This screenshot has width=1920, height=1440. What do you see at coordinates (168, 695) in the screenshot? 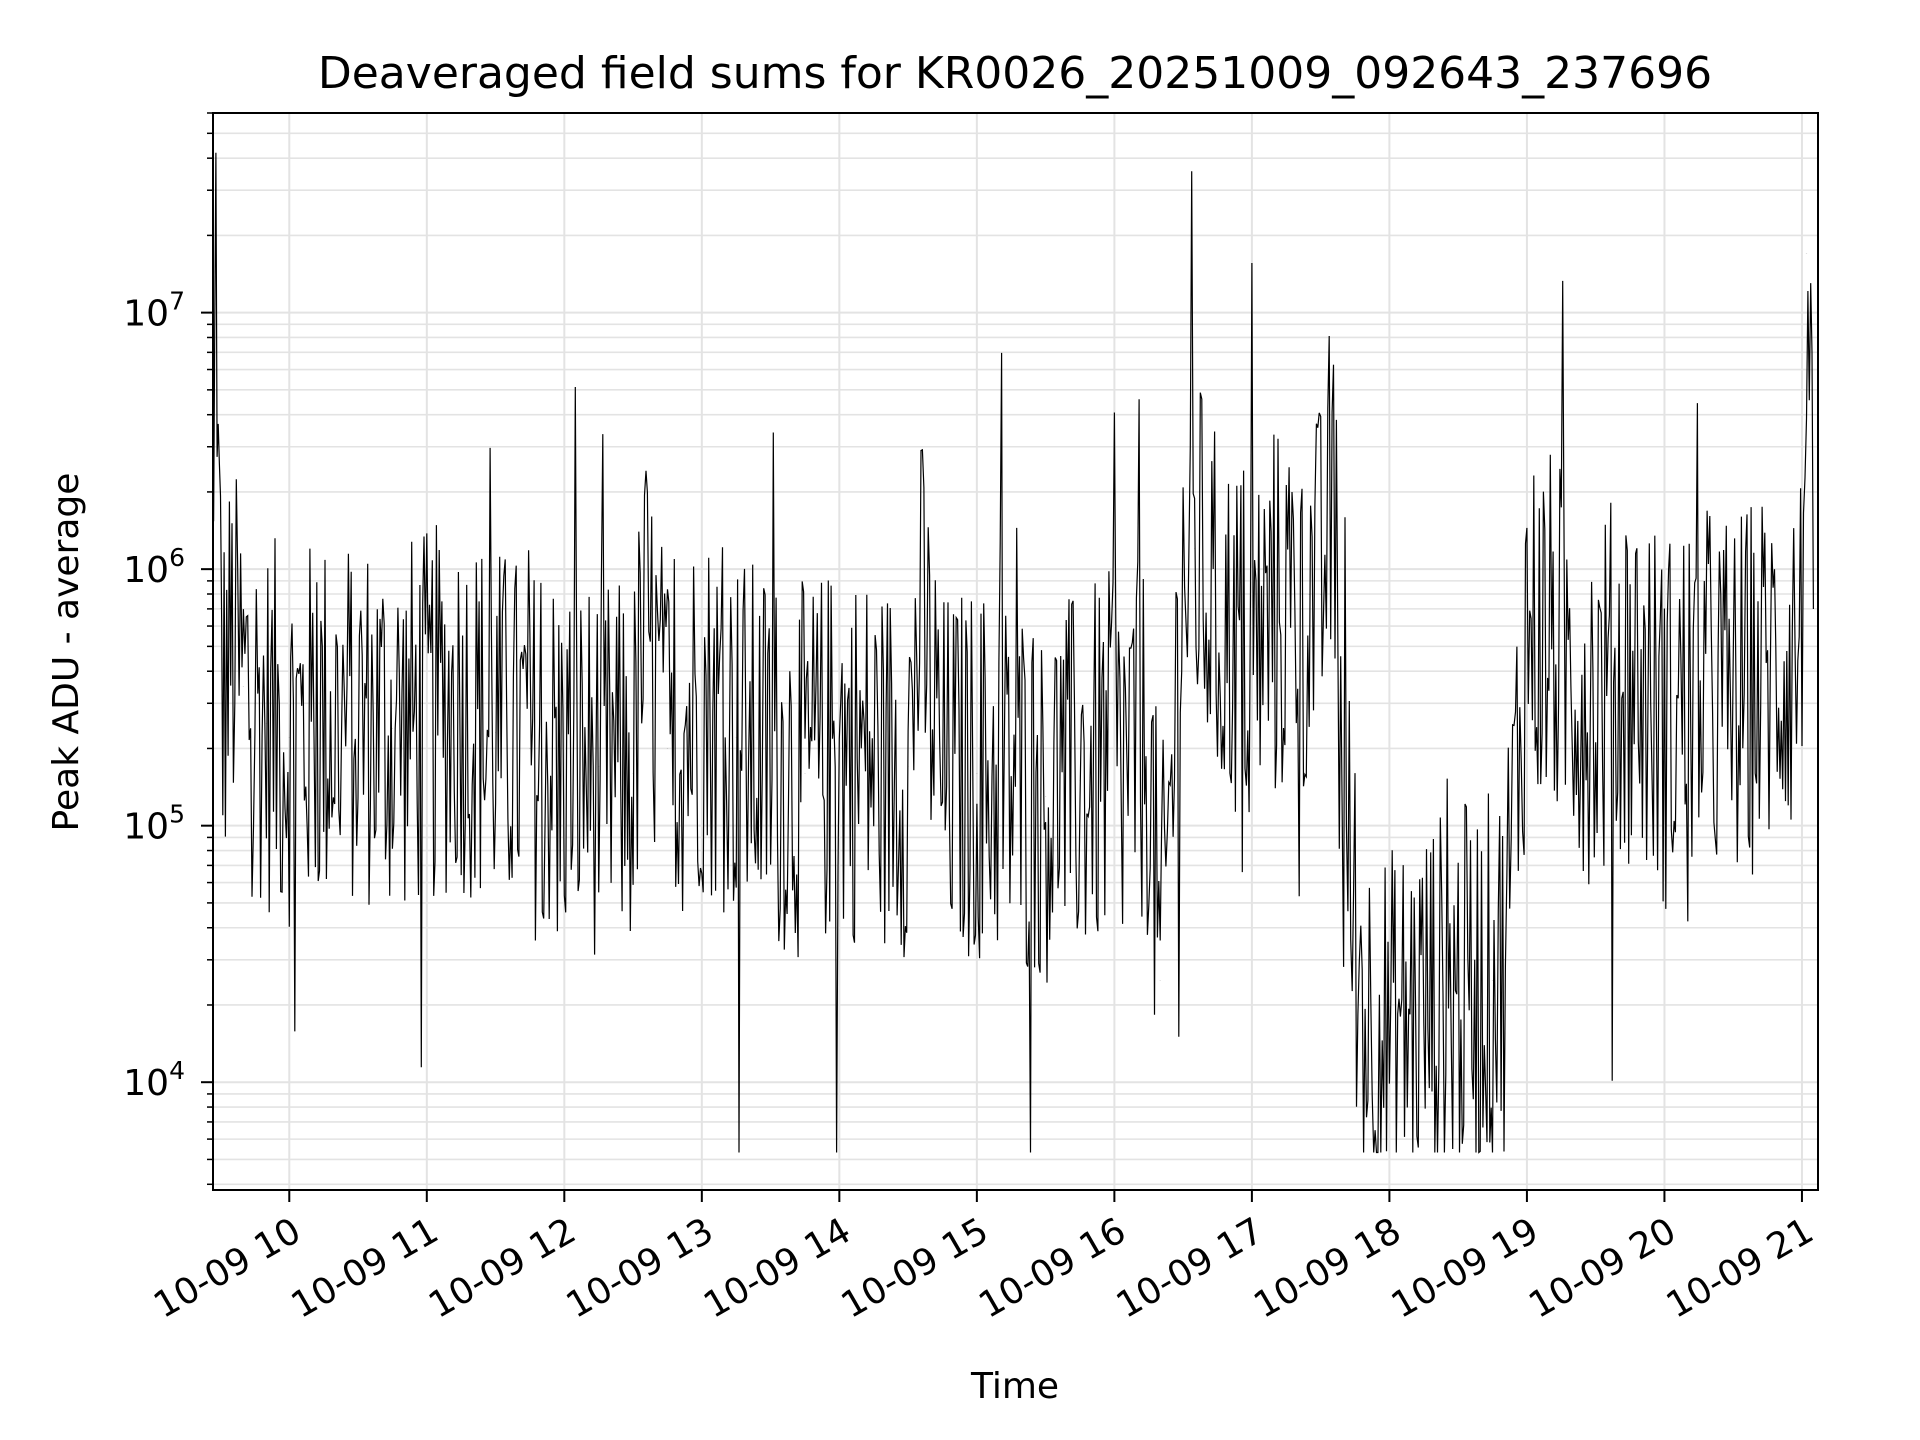
I see `y-axis-ticks: 10⁴ 10⁵ 10⁶ 10⁷` at bounding box center [168, 695].